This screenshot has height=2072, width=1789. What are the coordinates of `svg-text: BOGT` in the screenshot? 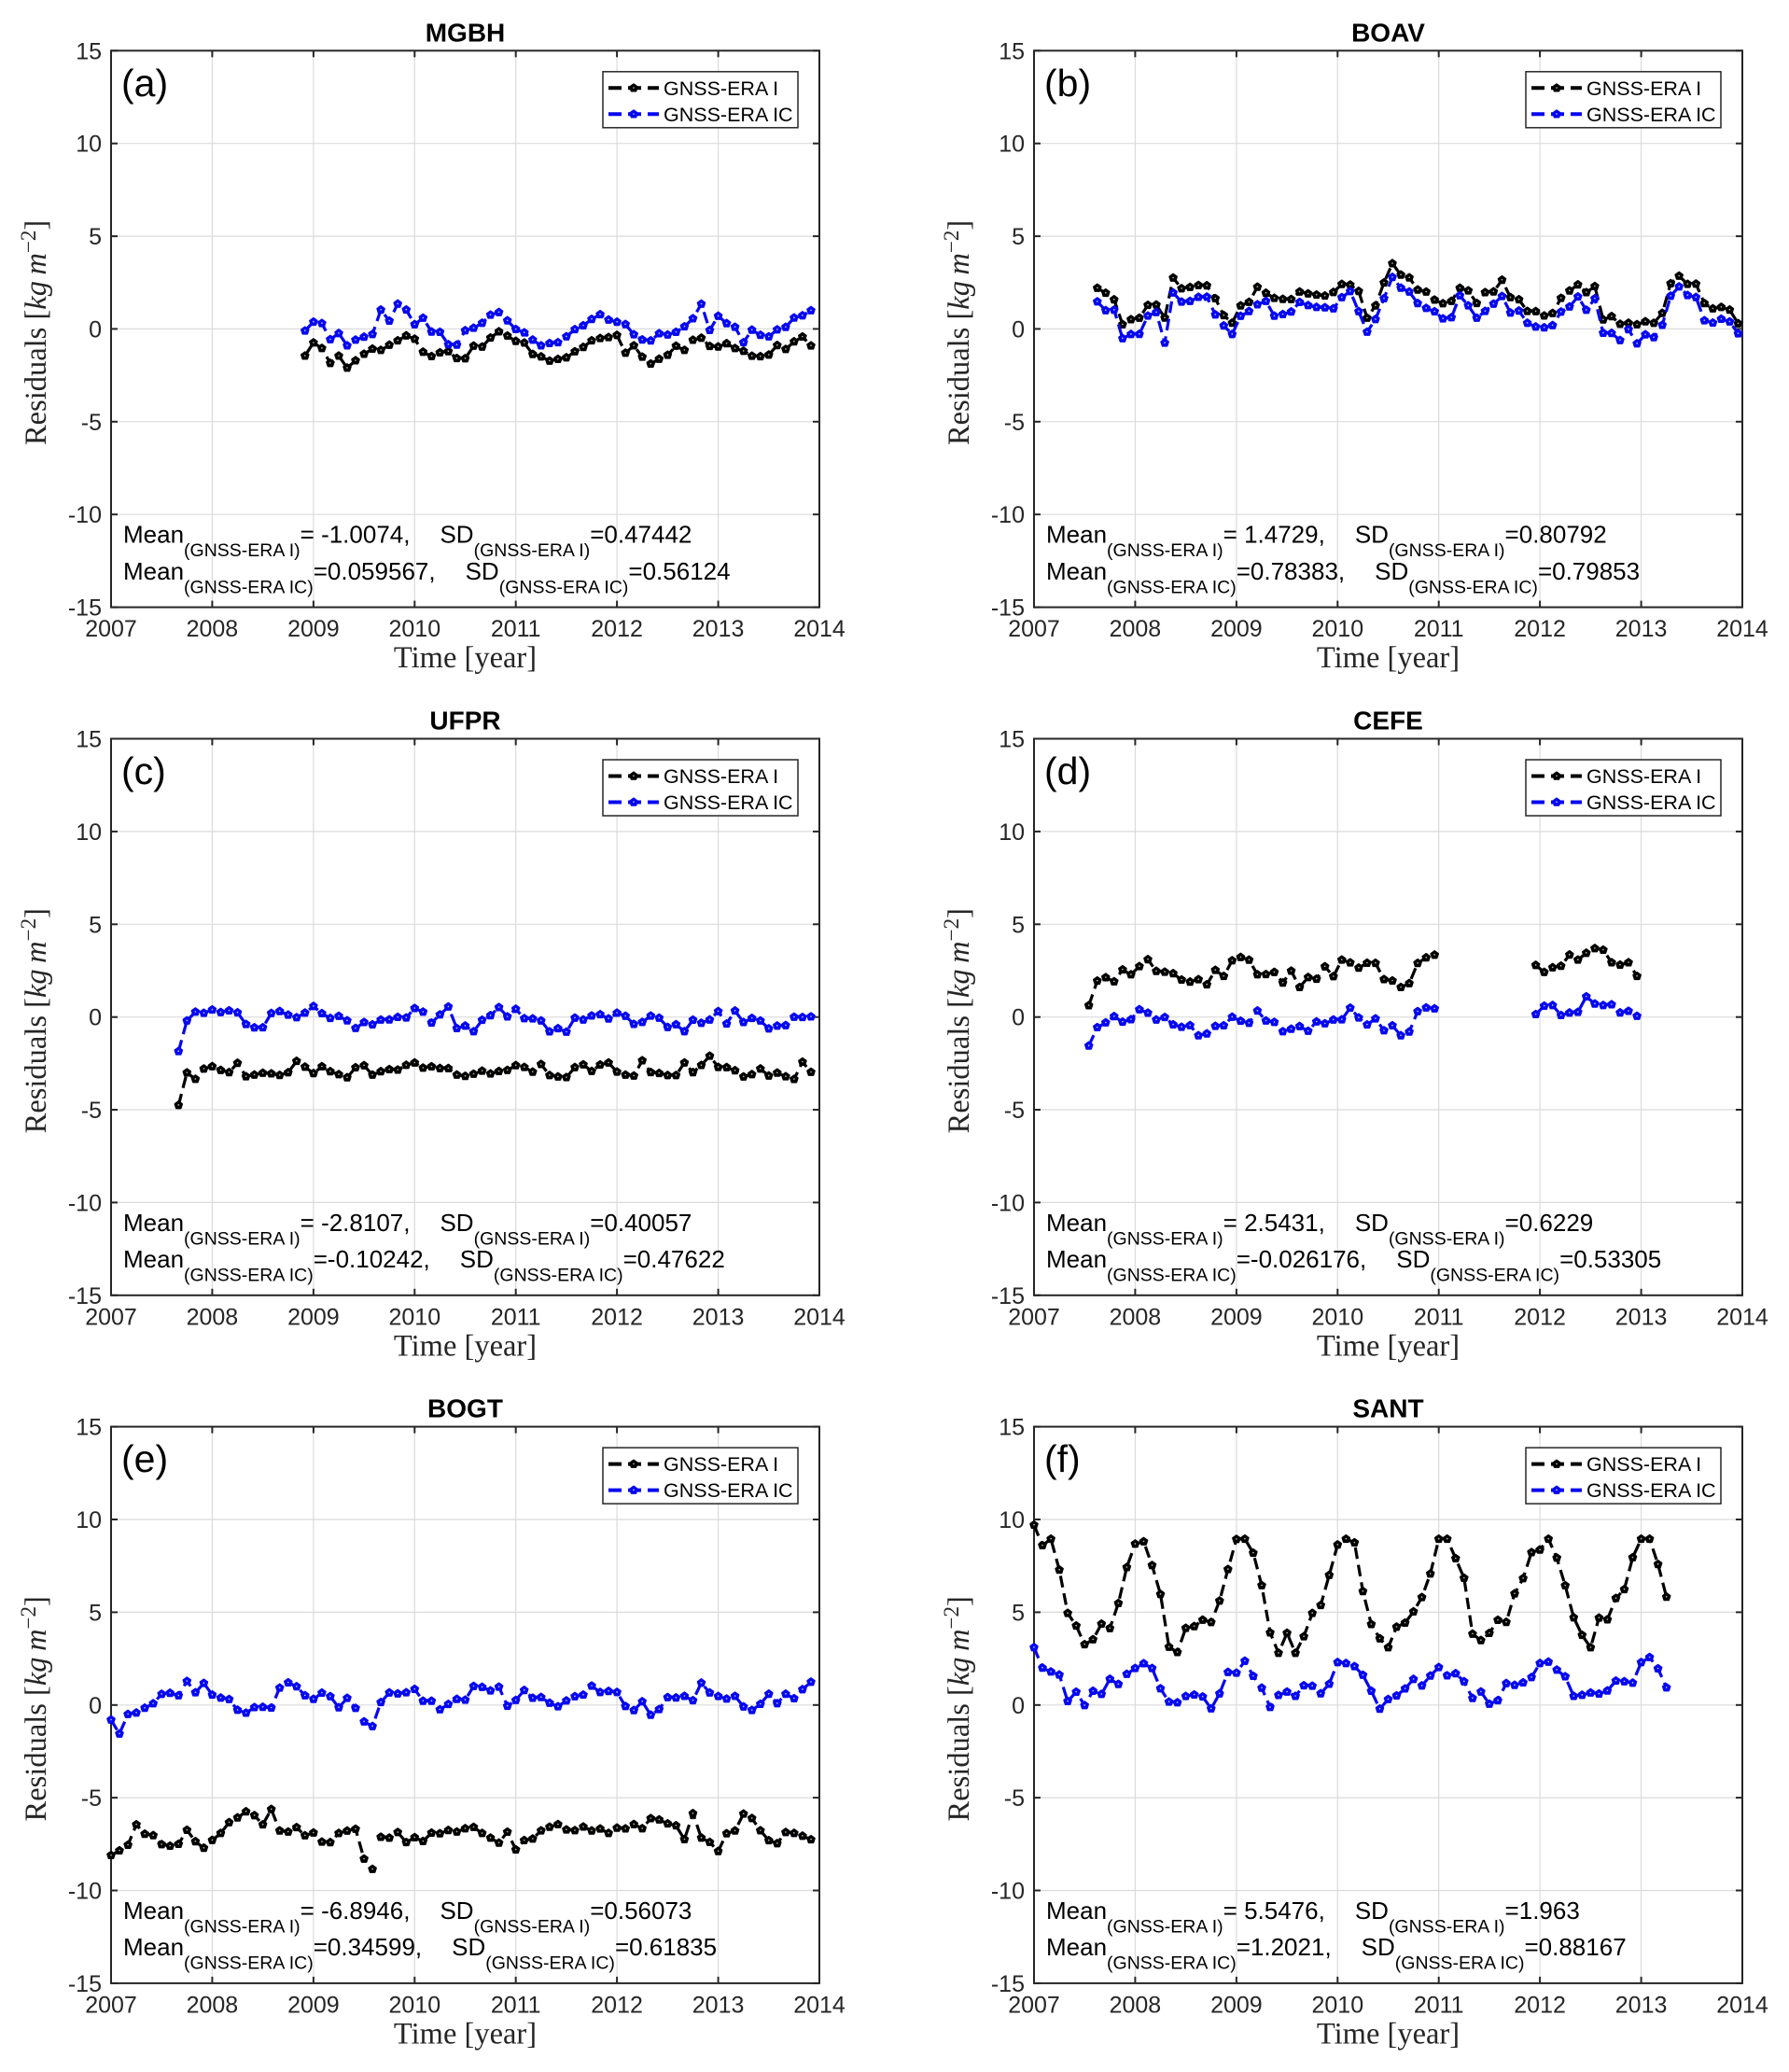 It's located at (465, 1408).